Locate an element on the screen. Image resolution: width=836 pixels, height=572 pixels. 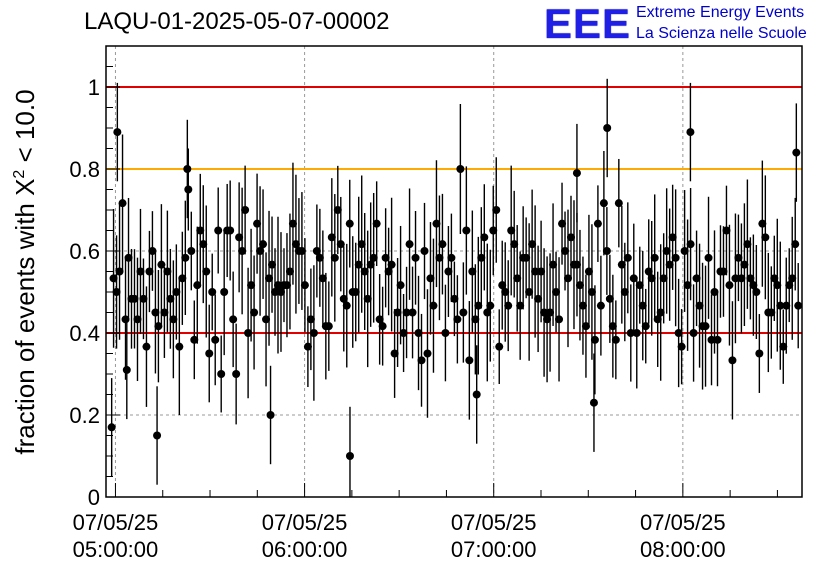
y-tick-label: 0 is located at coordinates (94, 497).